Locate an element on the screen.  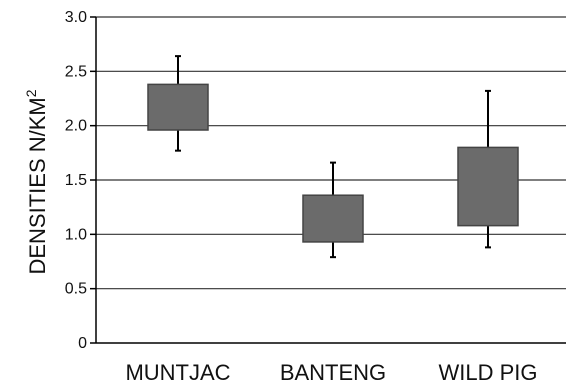
box-muntjac is located at coordinates (178, 103).